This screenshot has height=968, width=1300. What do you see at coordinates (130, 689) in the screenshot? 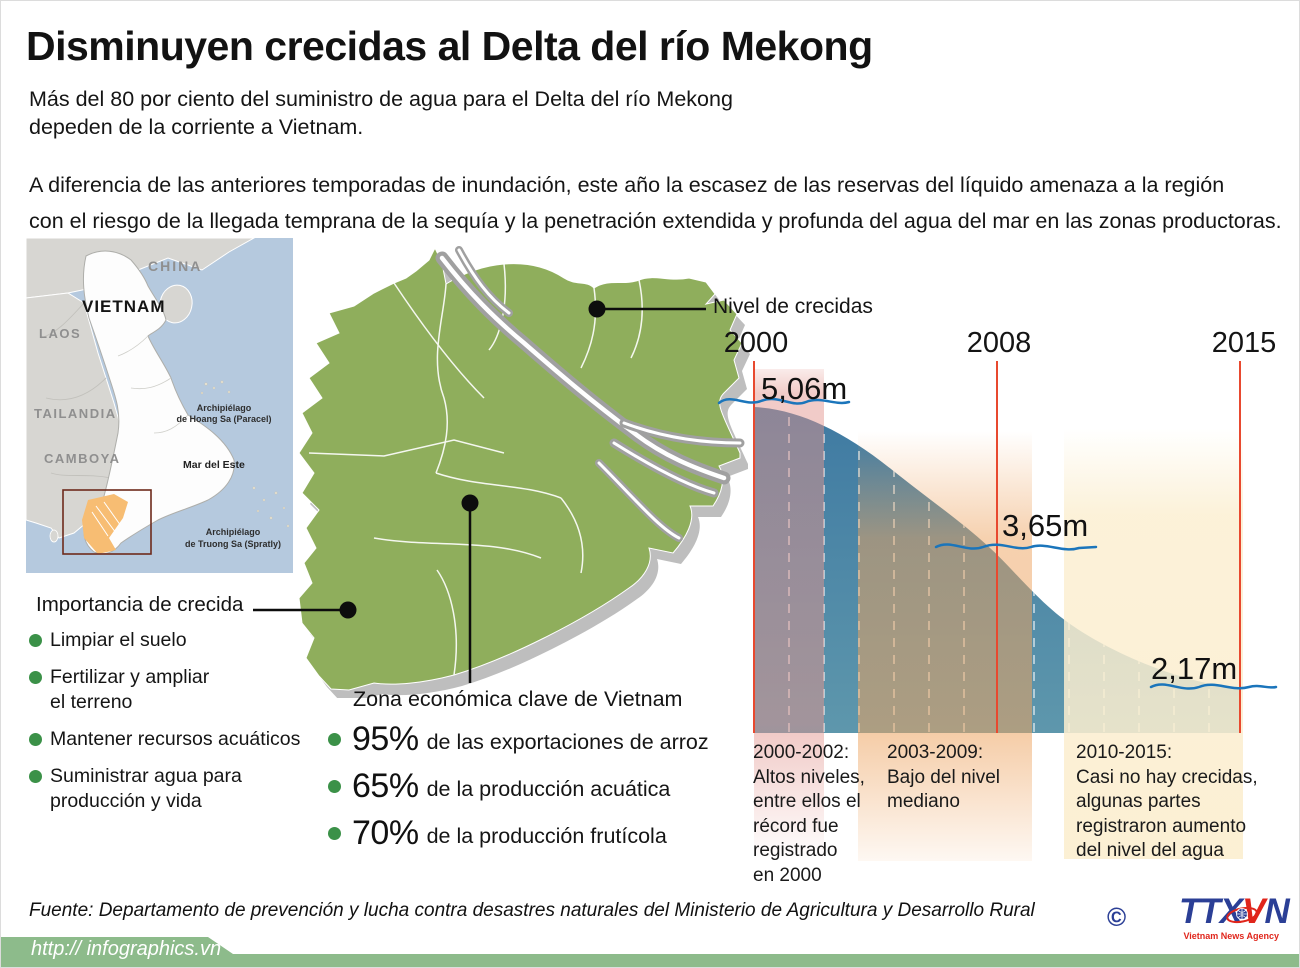
I see `list-item-label: Fertilizar y ampliar el terreno` at bounding box center [130, 689].